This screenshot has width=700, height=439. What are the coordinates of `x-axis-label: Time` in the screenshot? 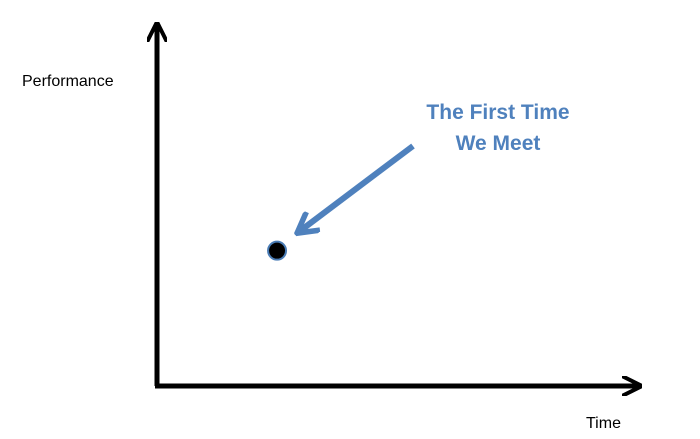 It's located at (603, 423).